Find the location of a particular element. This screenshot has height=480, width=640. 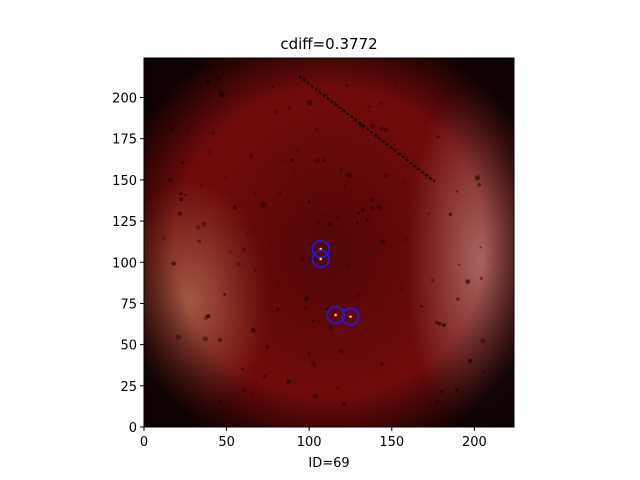

y-tick-label: 200 is located at coordinates (124, 99).